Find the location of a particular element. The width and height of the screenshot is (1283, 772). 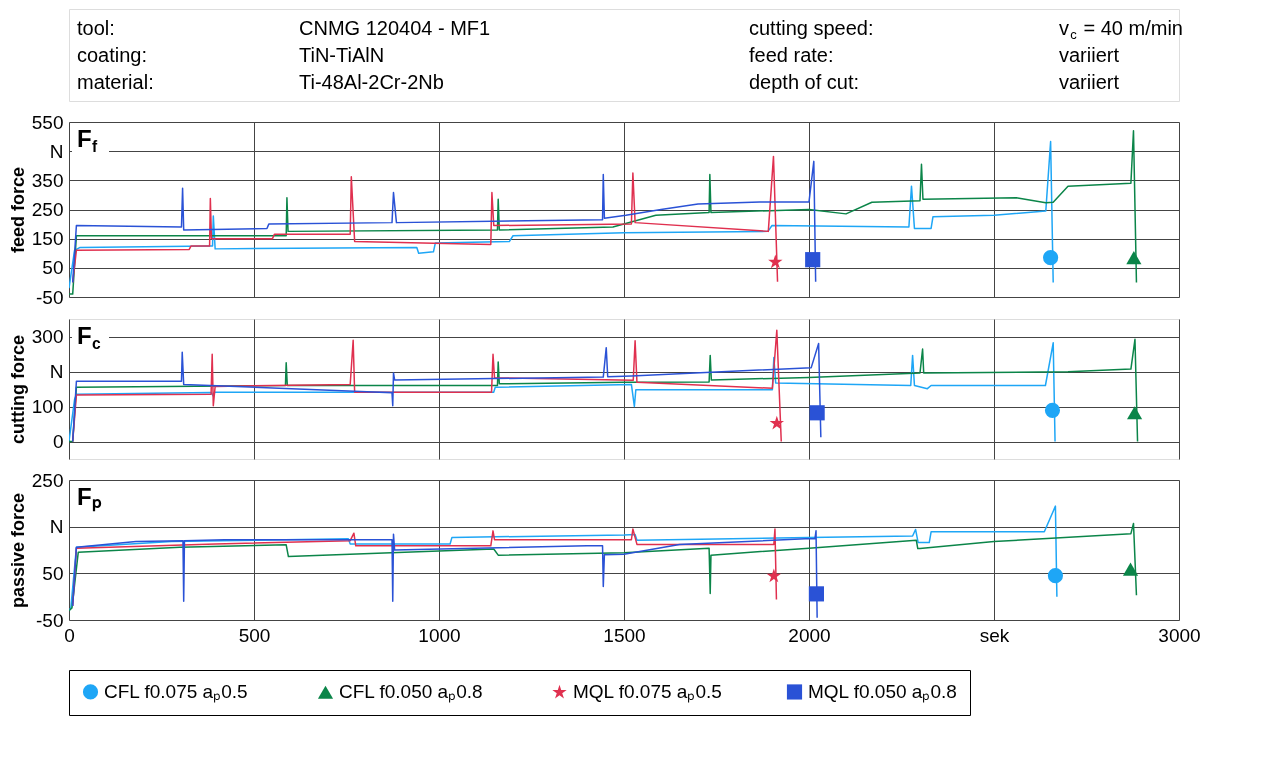

y-axis-title: feed force is located at coordinates (17, 210).